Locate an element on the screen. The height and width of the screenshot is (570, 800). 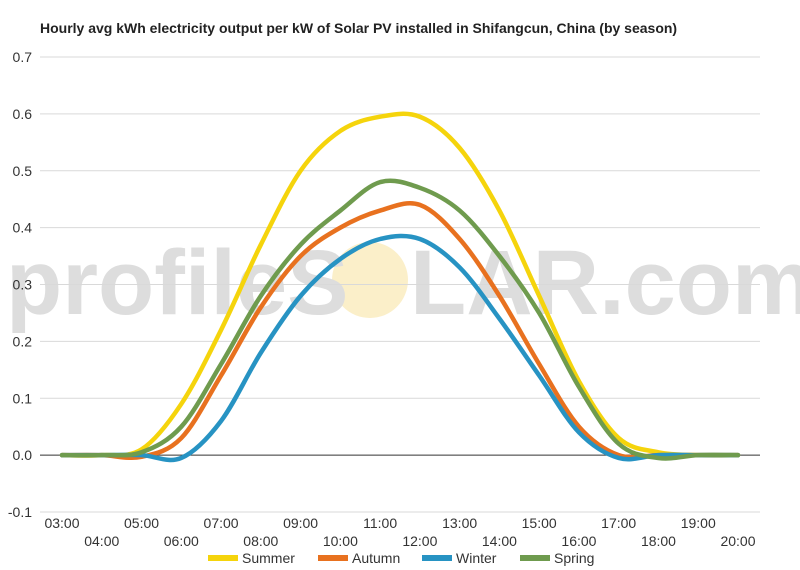
y-tick-label: 0.4 is located at coordinates (23, 228).